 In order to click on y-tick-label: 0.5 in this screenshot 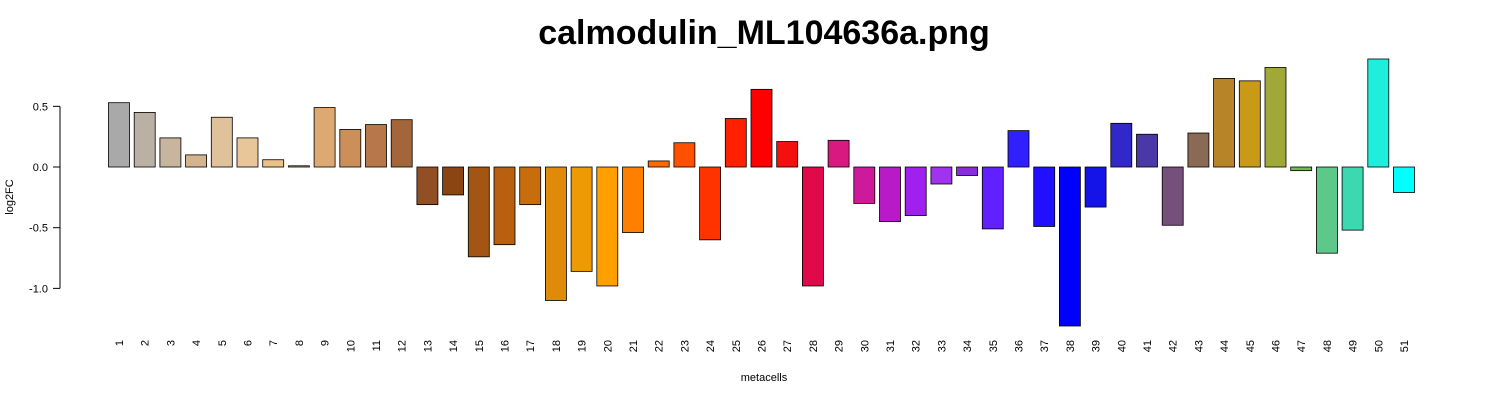, I will do `click(40, 107)`.